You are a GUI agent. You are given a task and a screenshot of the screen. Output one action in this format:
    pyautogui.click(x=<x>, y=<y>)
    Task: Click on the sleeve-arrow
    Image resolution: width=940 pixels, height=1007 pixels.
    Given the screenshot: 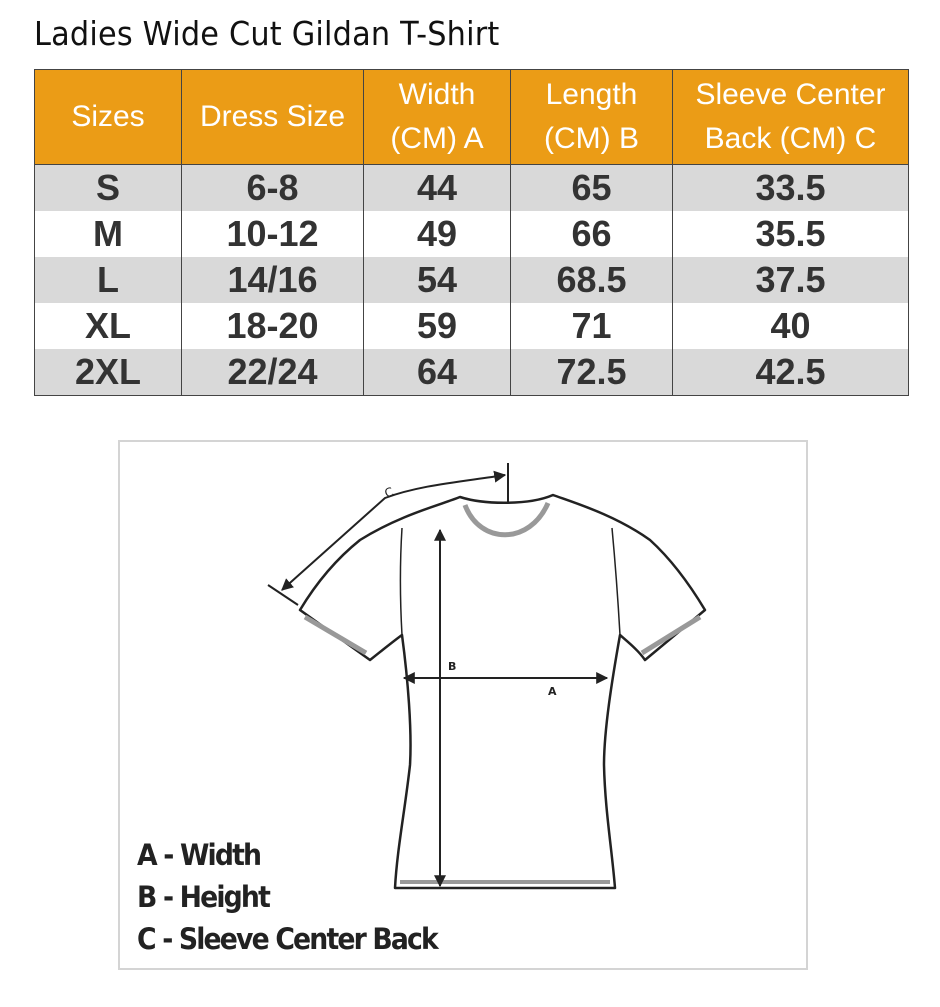 What is the action you would take?
    pyautogui.click(x=394, y=530)
    